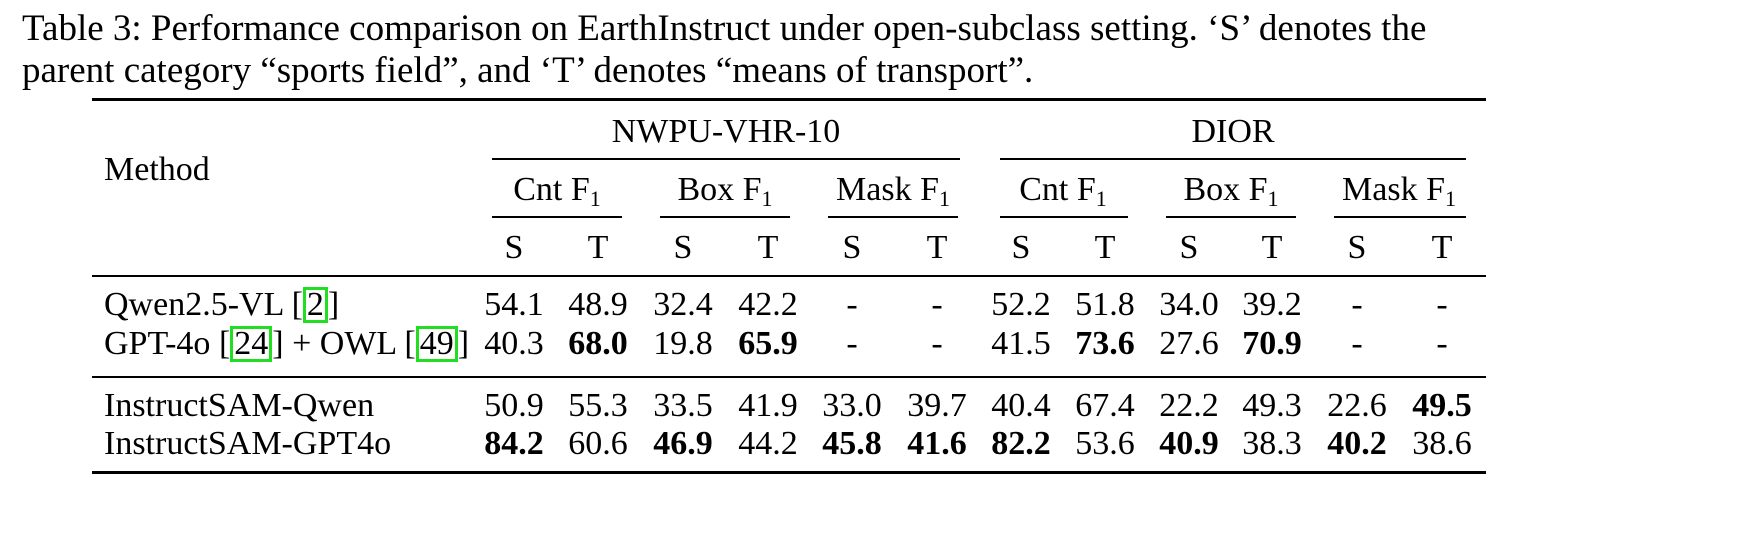 The image size is (1744, 544). Describe the element at coordinates (198, 304) in the screenshot. I see `method-text: Qwen2.5-VL` at that location.